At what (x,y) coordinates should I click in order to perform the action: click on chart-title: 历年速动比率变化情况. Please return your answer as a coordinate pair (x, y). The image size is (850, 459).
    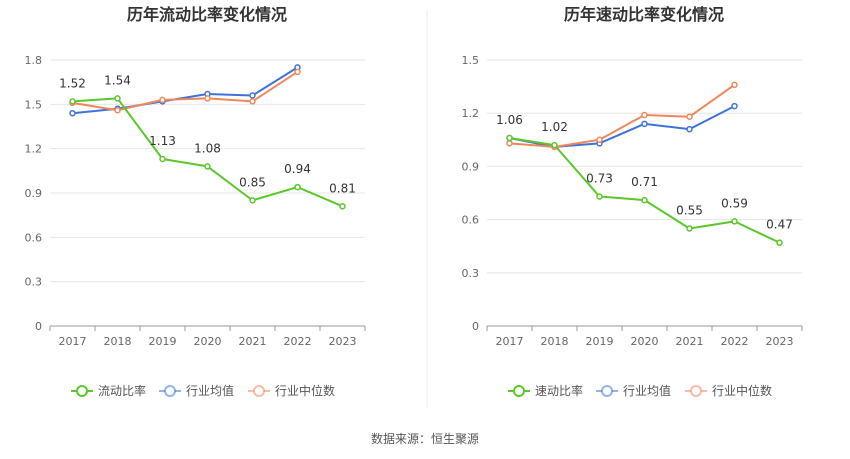
    Looking at the image, I should click on (644, 14).